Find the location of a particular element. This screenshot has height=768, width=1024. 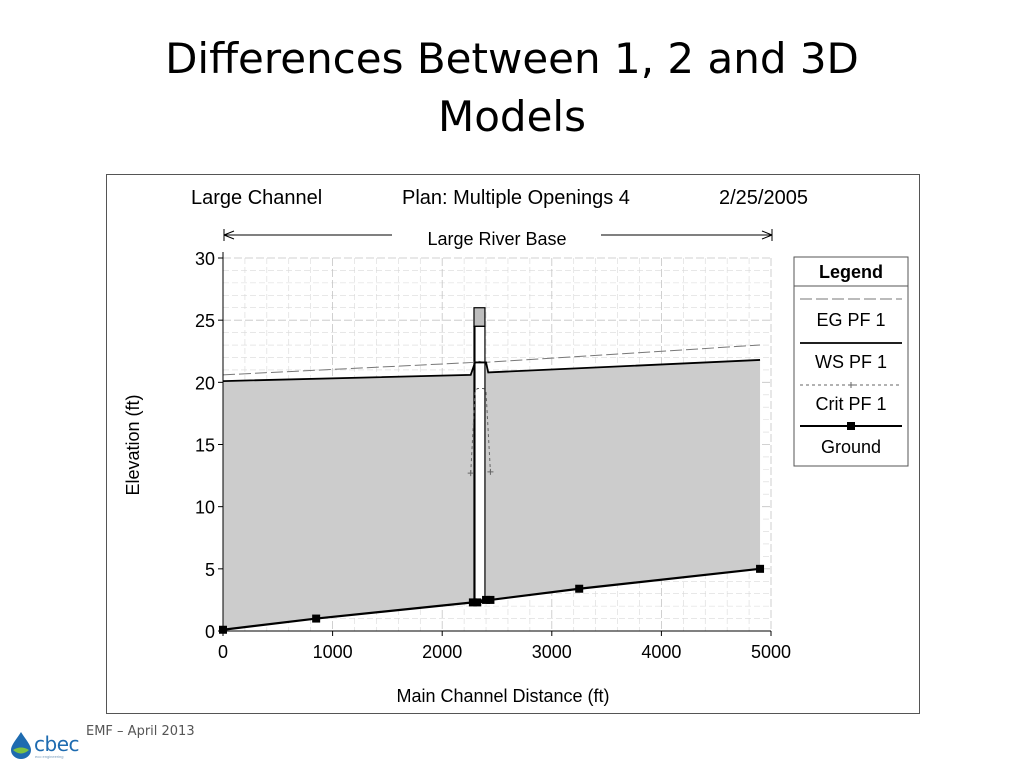

y-tick-label: 25 is located at coordinates (205, 321).